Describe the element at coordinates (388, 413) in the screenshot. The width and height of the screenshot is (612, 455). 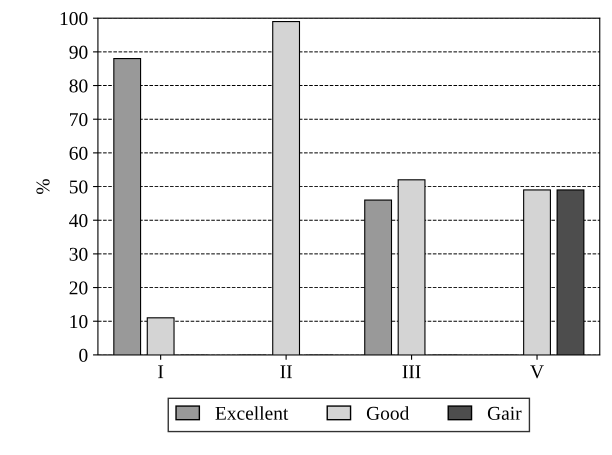
I see `legend-label: Good` at that location.